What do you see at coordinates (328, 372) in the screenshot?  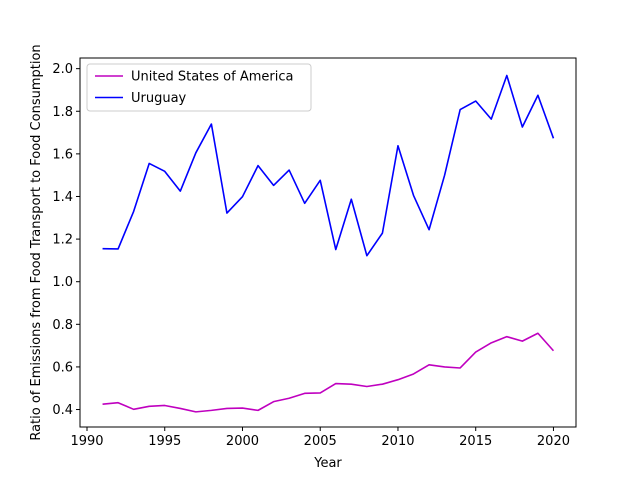 I see `series-line-united-states-of-america` at bounding box center [328, 372].